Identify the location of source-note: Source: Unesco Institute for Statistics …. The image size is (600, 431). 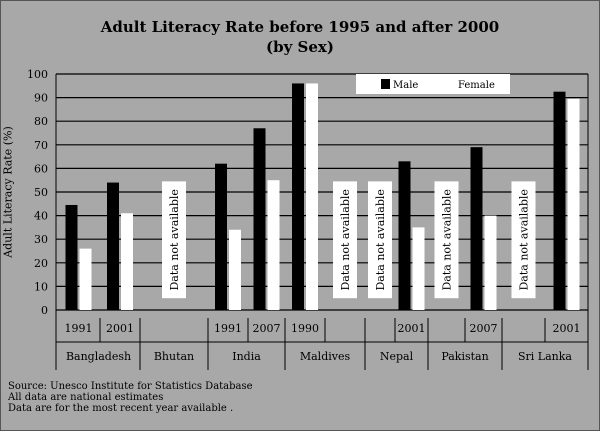
(130, 386).